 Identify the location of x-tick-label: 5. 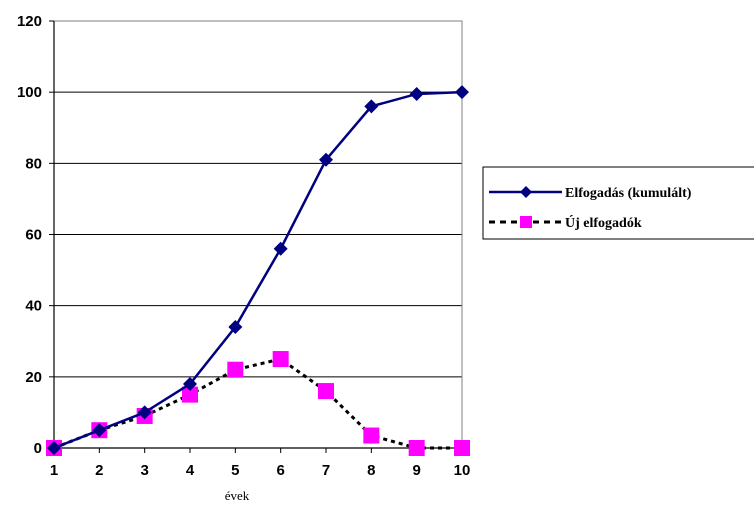
(235, 470).